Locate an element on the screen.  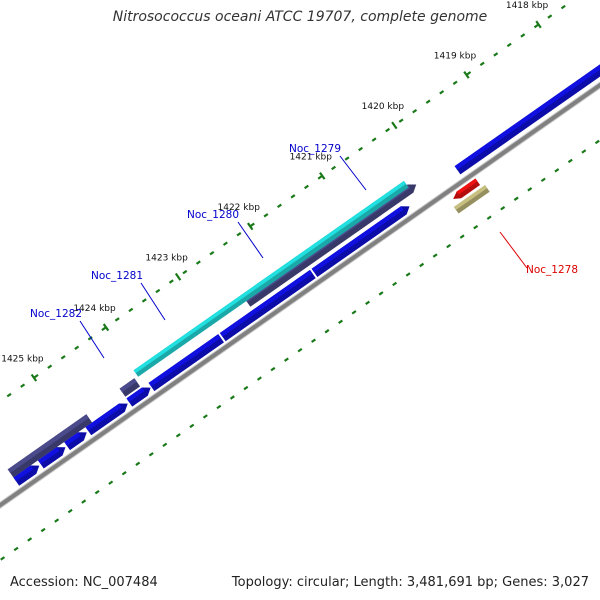
gene-label: Noc_1282 is located at coordinates (56, 314).